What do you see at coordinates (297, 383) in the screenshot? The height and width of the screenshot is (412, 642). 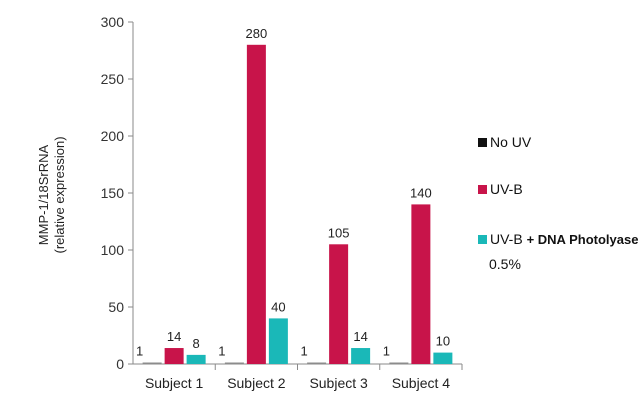 I see `category-labels: Subject 1 Subject 2 Subject 3 Subject 4` at bounding box center [297, 383].